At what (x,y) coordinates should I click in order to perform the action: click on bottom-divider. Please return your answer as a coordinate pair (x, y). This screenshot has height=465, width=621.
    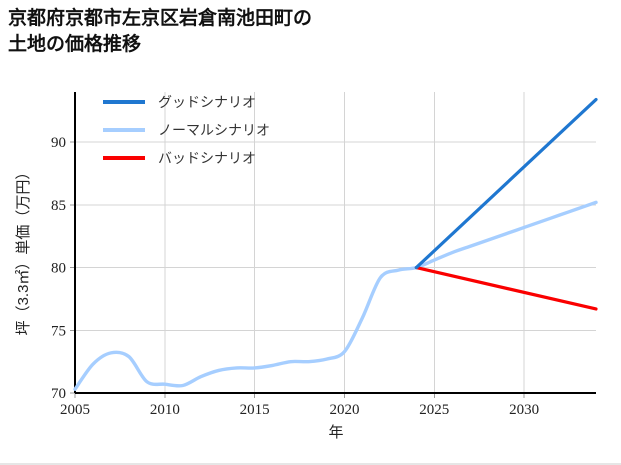
    Looking at the image, I should click on (310, 464).